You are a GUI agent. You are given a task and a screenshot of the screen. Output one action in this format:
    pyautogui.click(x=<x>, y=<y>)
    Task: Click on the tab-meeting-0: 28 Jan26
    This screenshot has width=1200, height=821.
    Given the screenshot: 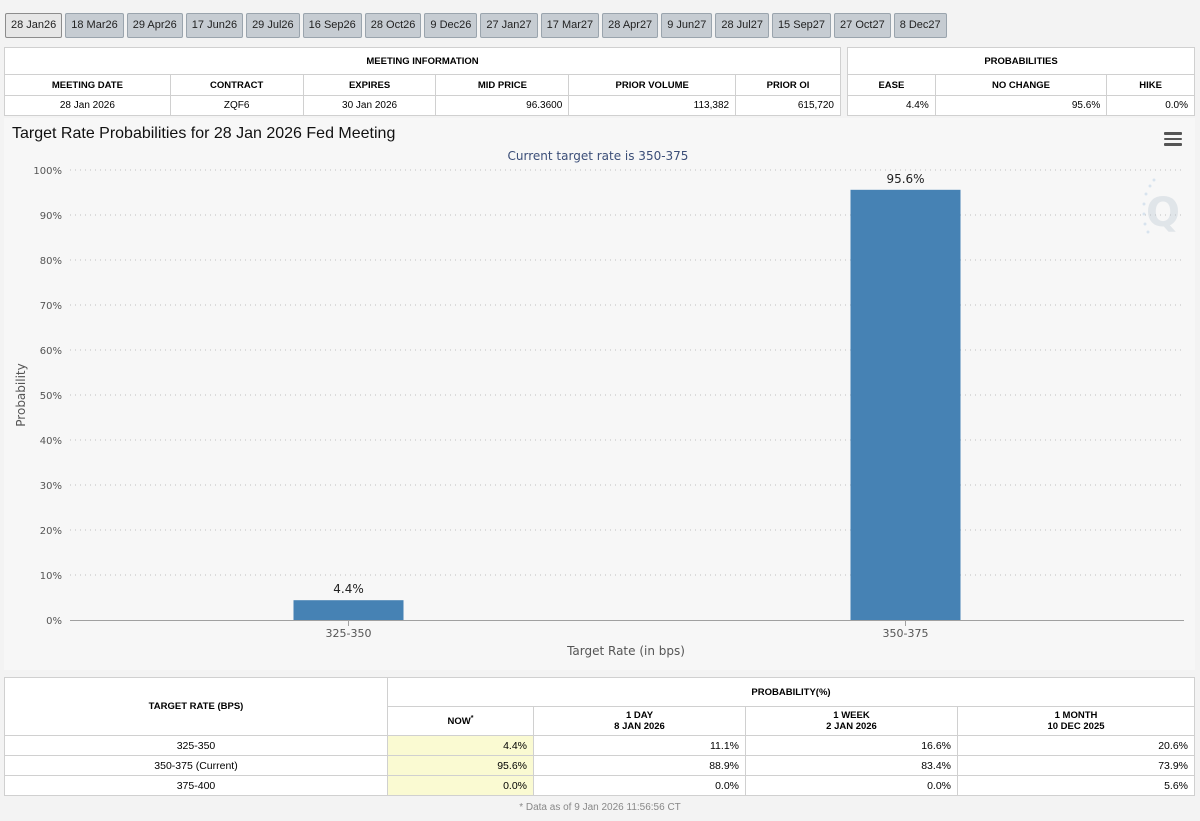 What is the action you would take?
    pyautogui.click(x=34, y=25)
    